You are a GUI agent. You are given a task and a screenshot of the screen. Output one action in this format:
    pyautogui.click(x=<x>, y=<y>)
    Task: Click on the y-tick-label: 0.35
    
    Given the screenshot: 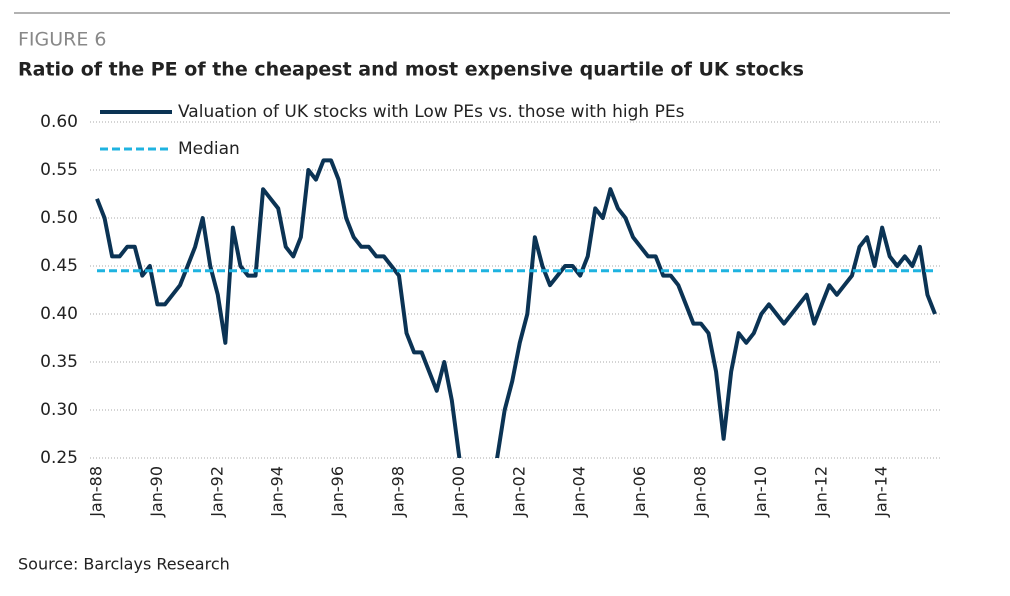 What is the action you would take?
    pyautogui.click(x=59, y=362)
    